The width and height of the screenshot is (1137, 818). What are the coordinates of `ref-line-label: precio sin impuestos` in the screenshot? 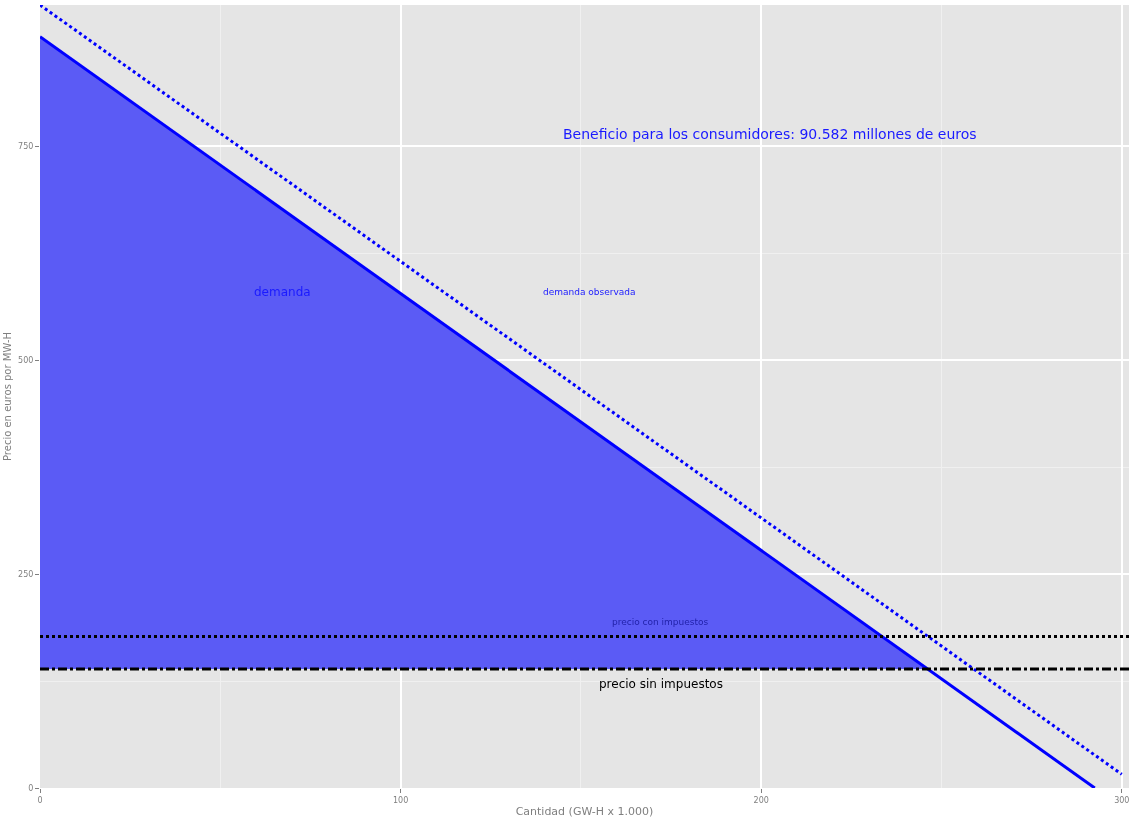 It's located at (661, 684).